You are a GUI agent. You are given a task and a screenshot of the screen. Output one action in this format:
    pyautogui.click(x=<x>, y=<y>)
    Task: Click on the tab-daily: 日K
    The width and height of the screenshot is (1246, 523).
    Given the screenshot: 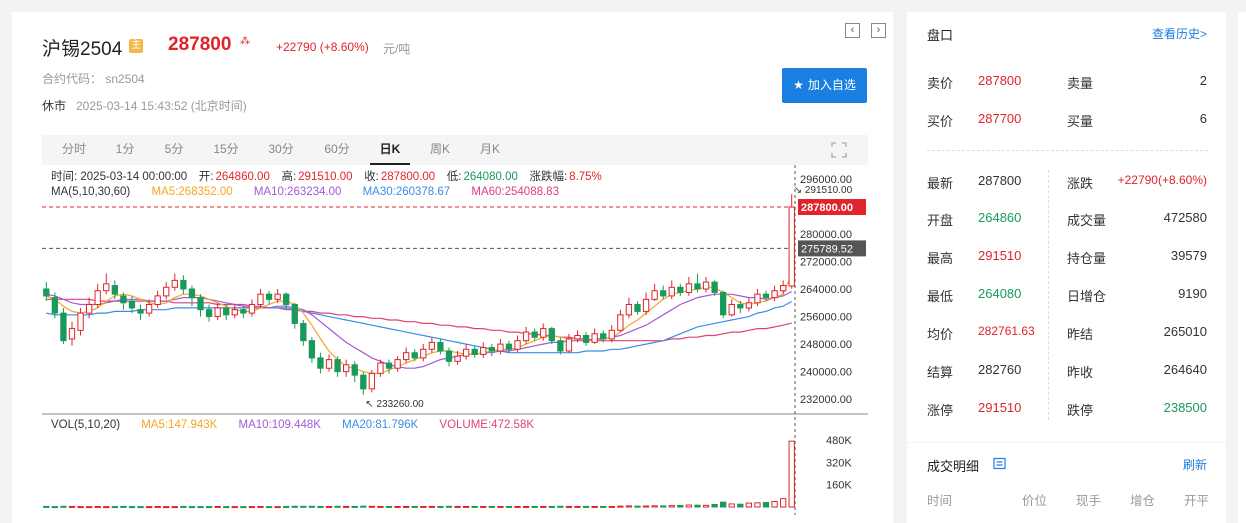 What is the action you would take?
    pyautogui.click(x=390, y=150)
    